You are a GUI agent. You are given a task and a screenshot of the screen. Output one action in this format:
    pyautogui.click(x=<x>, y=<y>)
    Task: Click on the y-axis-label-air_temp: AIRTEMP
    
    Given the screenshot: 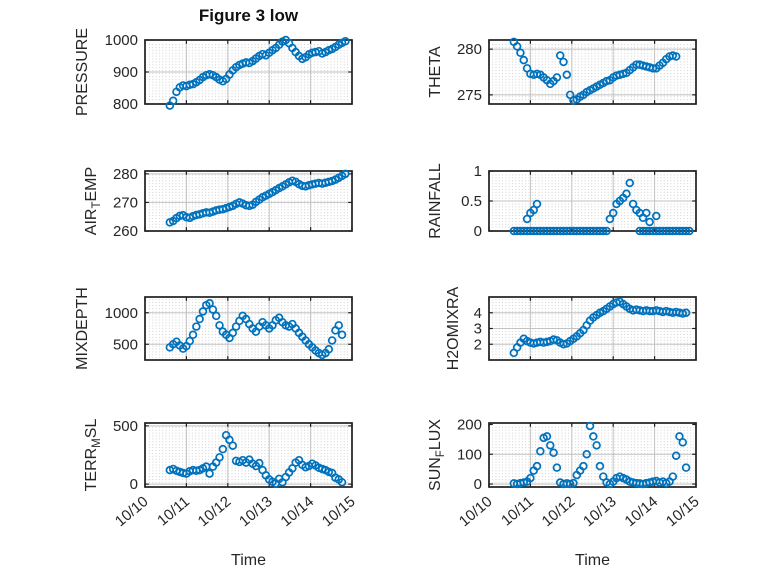 What is the action you would take?
    pyautogui.click(x=93, y=201)
    